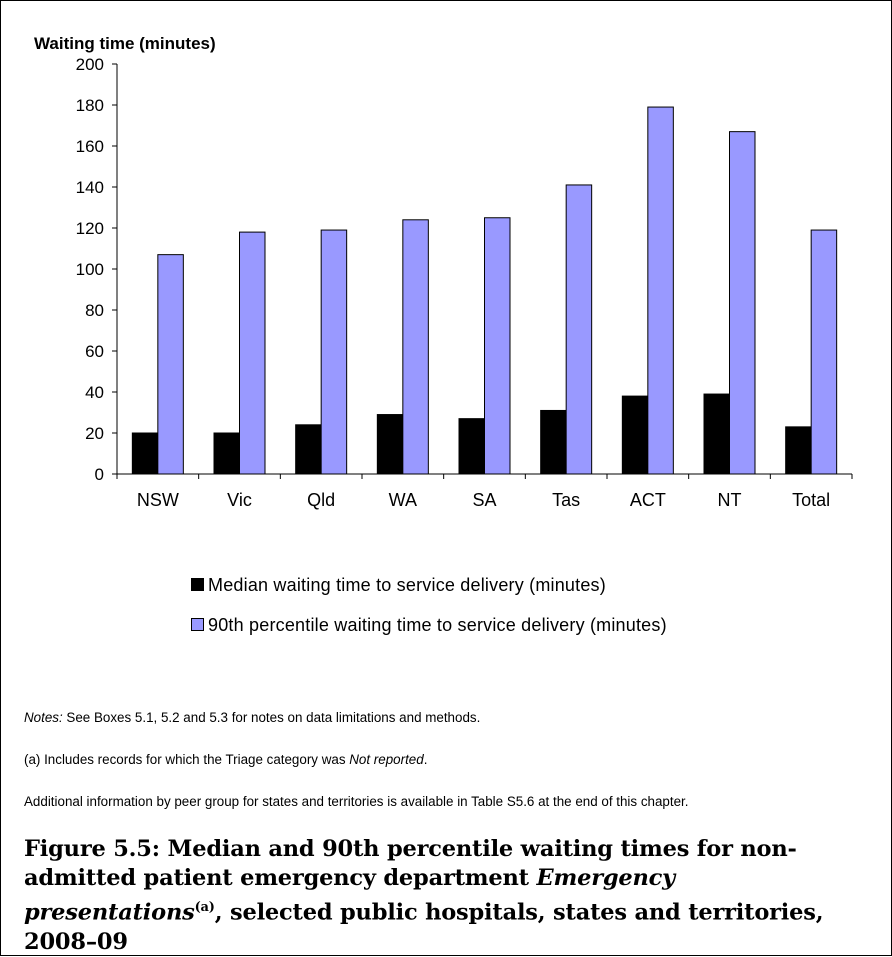 The width and height of the screenshot is (892, 957). I want to click on bar-90th-total, so click(824, 352).